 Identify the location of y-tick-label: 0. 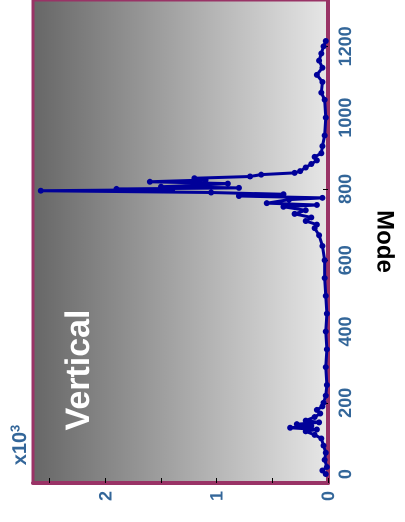
(345, 474).